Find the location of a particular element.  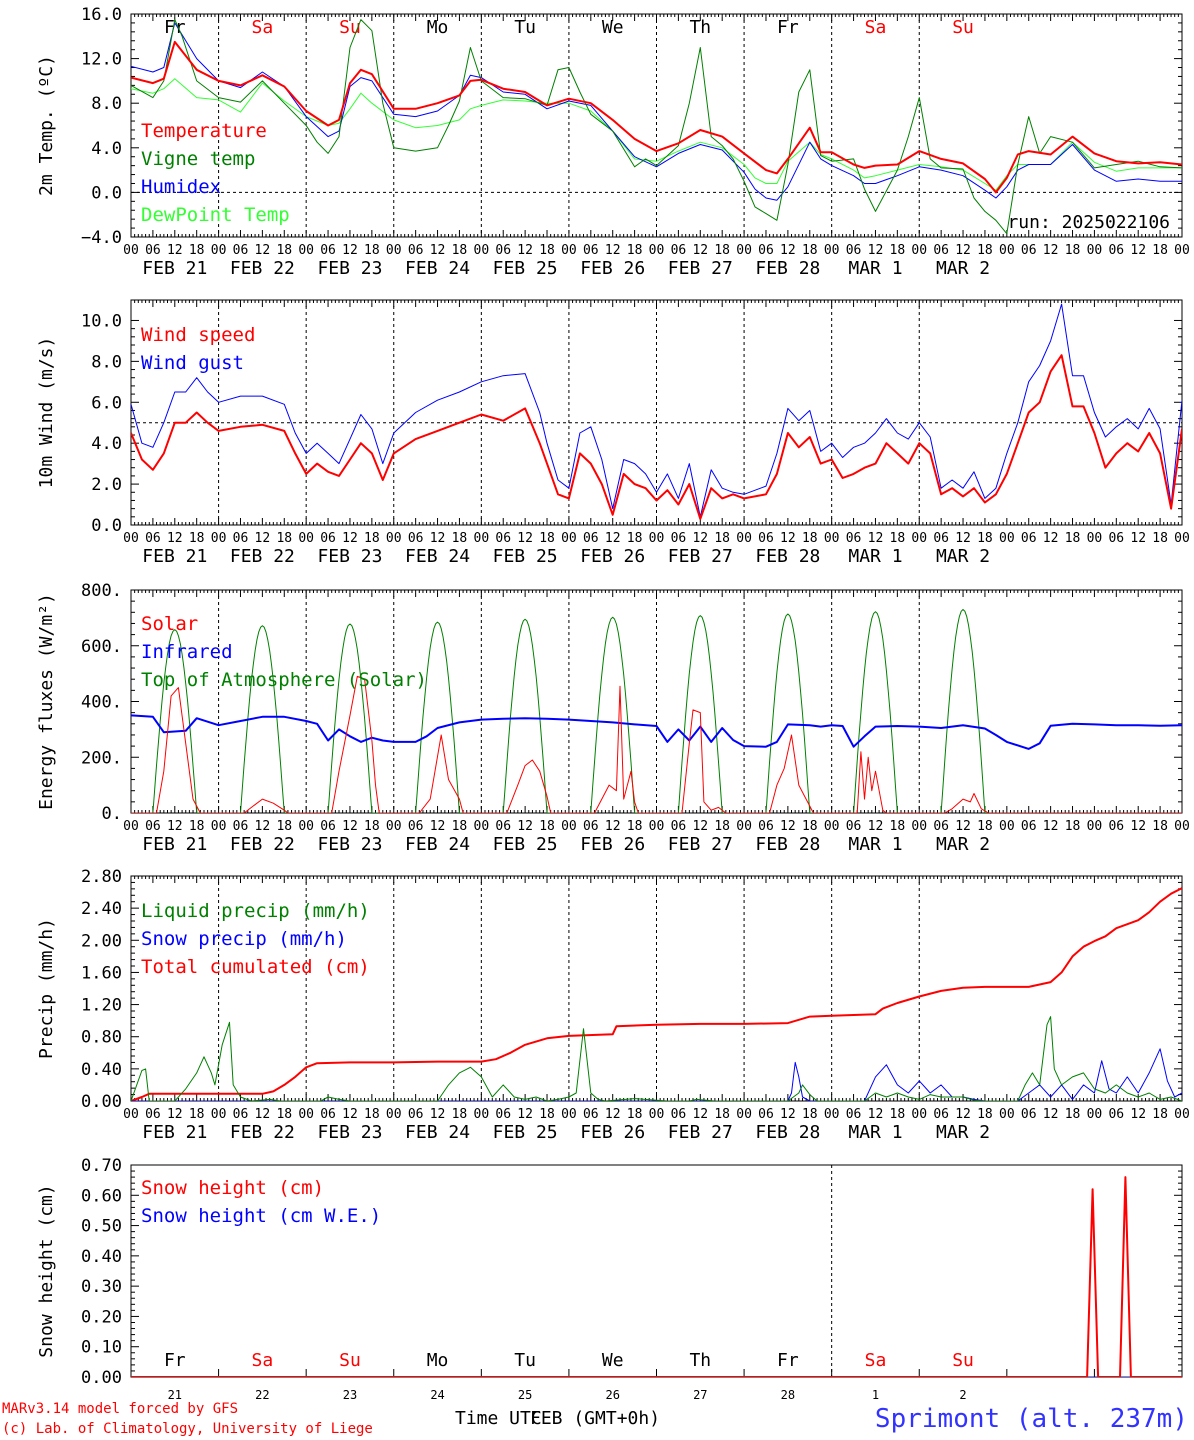

y-tick-label: 12.0 is located at coordinates (101, 60).